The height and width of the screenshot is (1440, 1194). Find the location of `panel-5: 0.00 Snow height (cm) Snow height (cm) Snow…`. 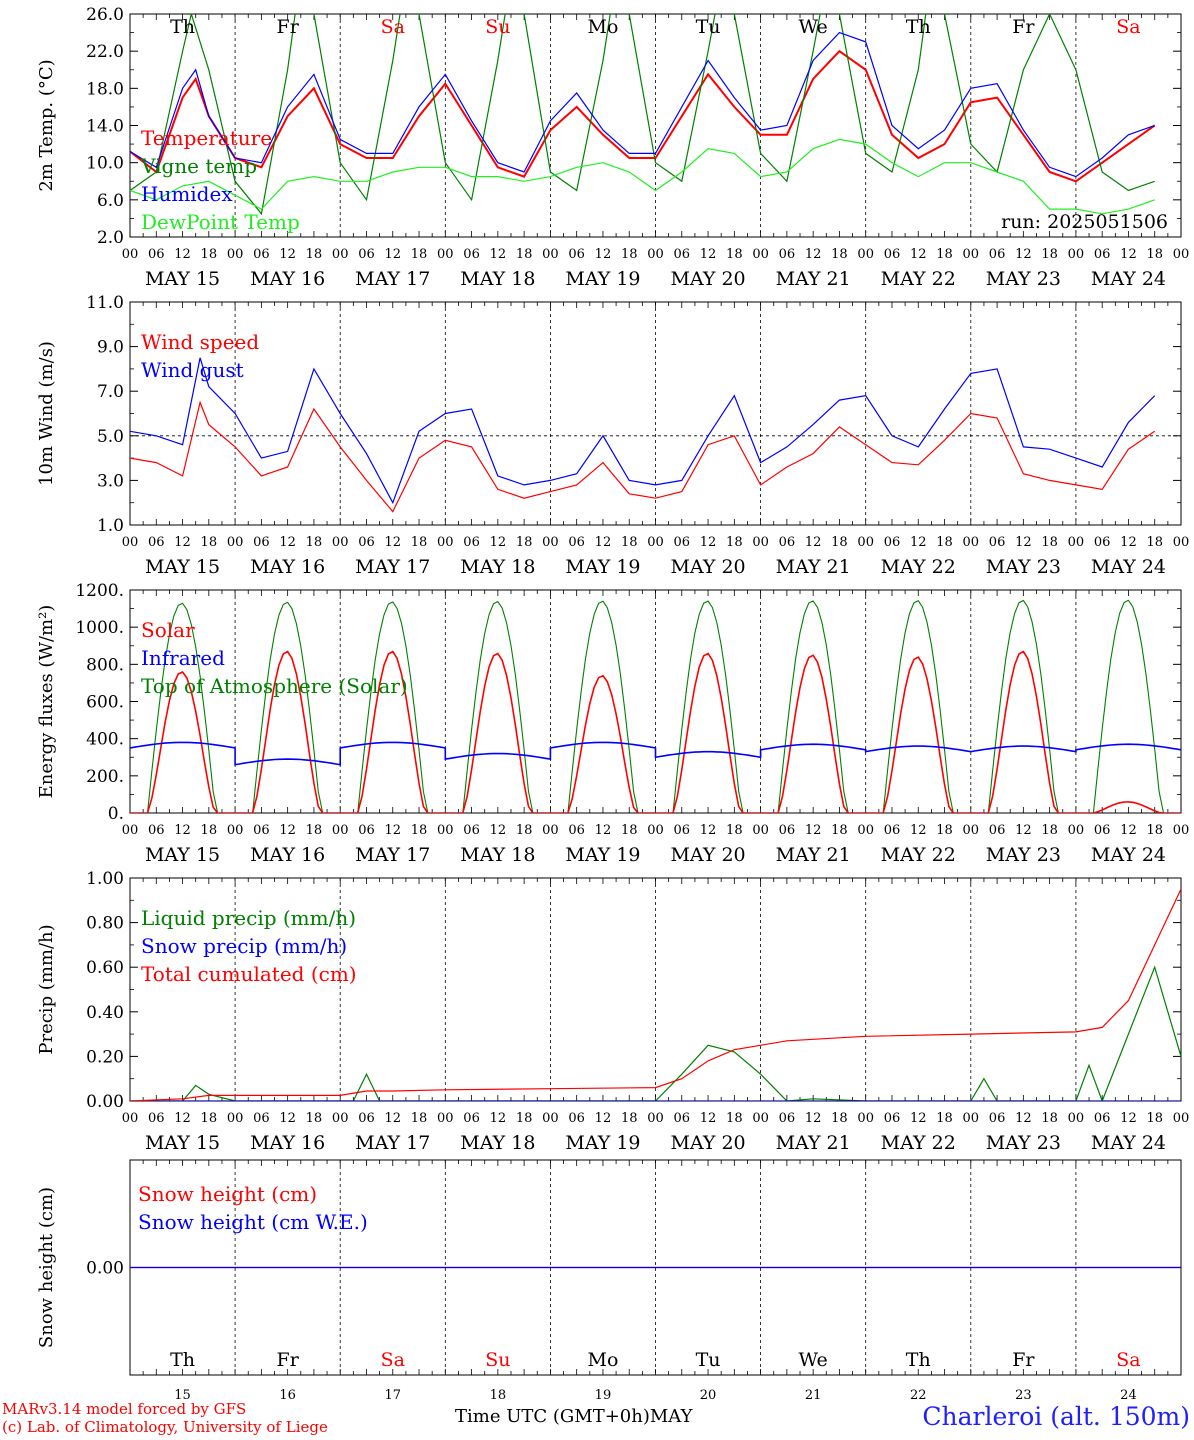

panel-5: 0.00 Snow height (cm) Snow height (cm) Snow… is located at coordinates (609, 1267).